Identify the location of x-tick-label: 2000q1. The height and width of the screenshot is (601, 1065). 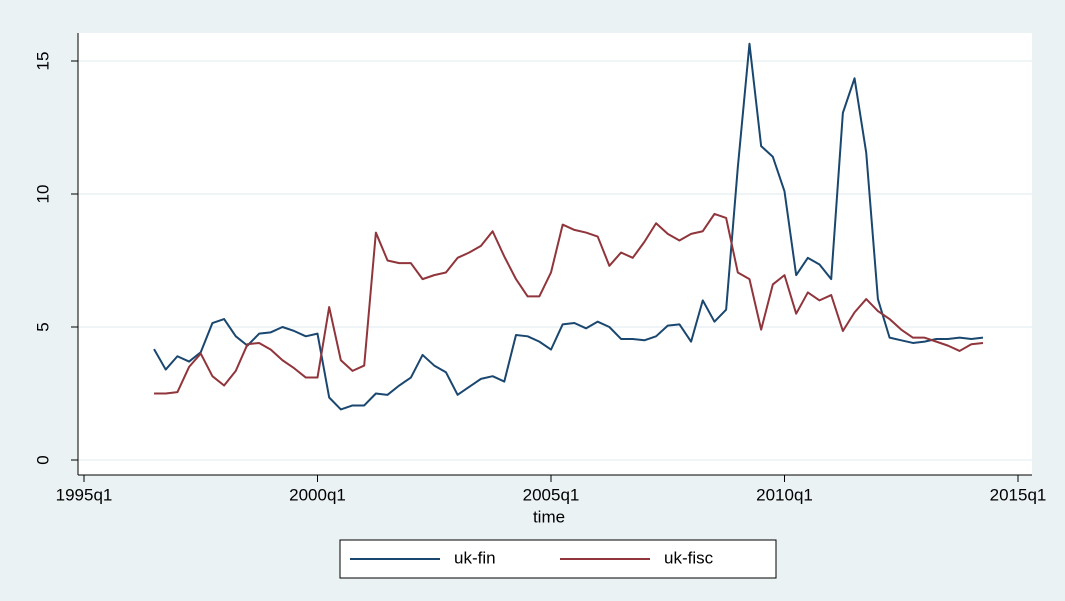
(317, 494).